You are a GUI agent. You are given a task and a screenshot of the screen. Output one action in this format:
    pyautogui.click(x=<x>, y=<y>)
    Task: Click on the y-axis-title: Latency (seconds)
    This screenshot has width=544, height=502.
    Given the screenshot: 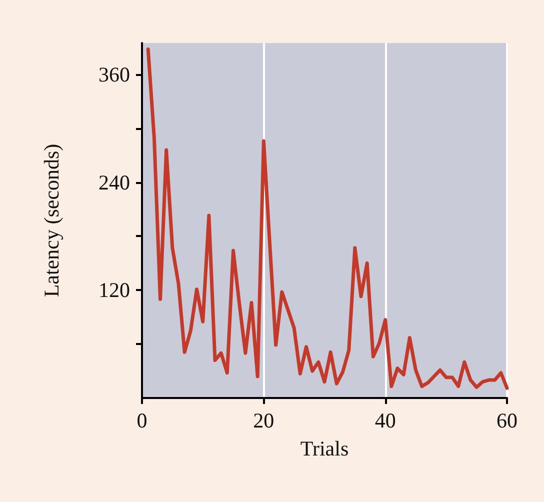 What is the action you would take?
    pyautogui.click(x=52, y=221)
    